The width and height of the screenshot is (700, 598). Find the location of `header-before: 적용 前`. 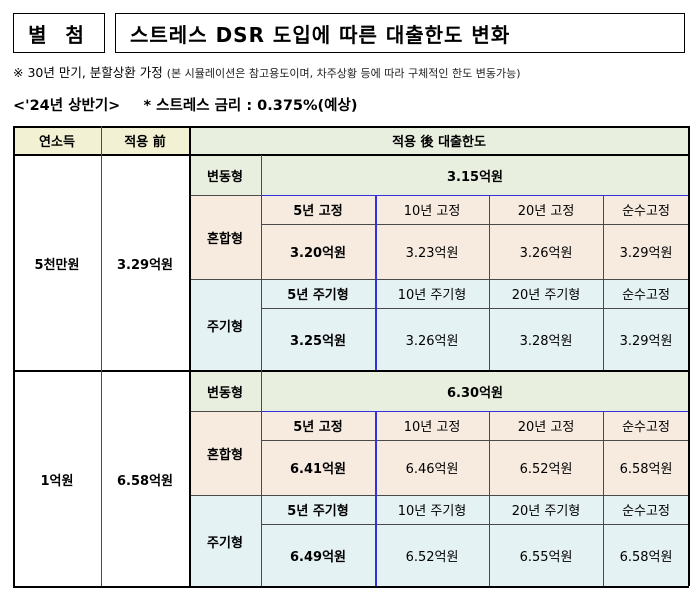

header-before: 적용 前 is located at coordinates (145, 140).